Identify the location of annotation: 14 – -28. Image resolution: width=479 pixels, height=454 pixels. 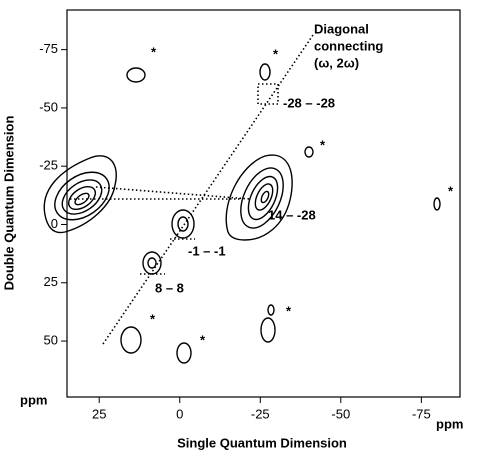
(292, 214).